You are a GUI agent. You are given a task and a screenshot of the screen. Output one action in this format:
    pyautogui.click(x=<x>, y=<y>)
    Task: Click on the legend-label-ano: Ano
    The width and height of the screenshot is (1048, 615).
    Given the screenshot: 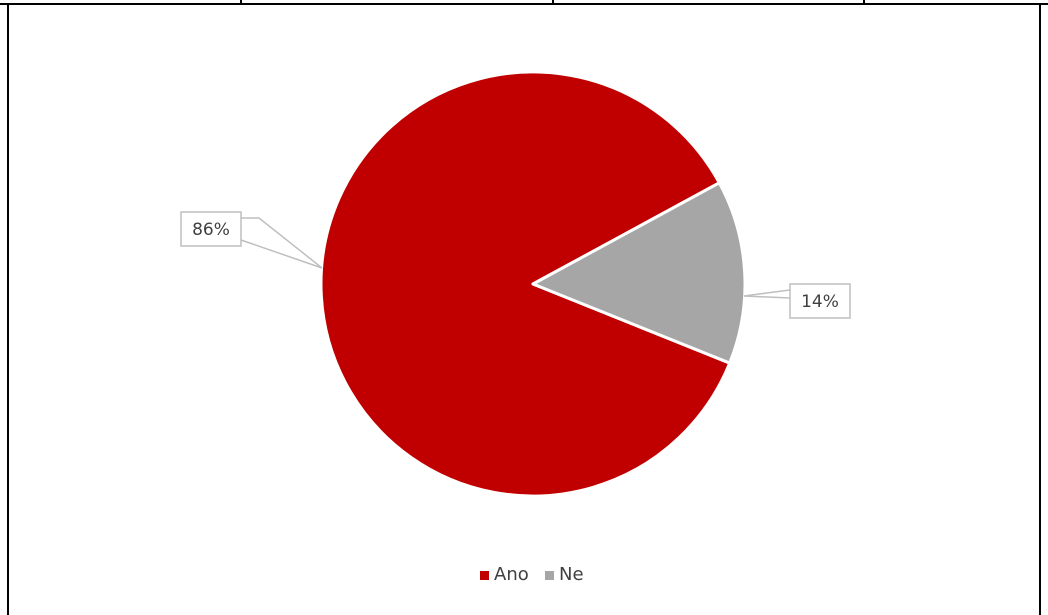 What is the action you would take?
    pyautogui.click(x=511, y=574)
    